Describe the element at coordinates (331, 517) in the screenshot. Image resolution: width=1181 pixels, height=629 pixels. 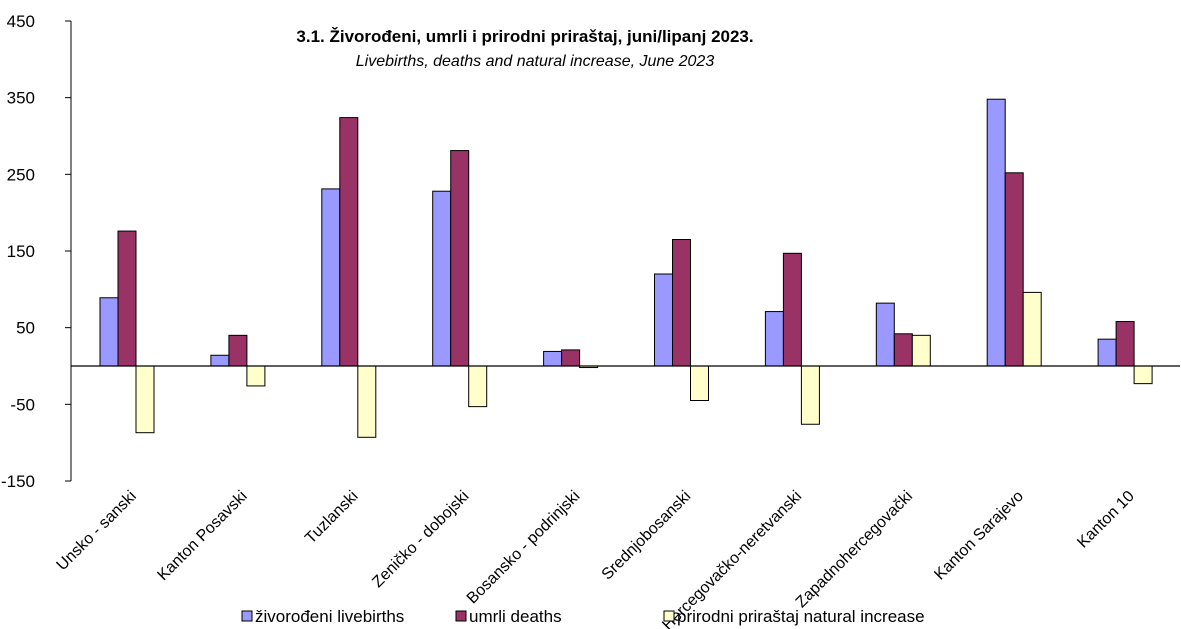
I see `category-label: Tuzlanski` at that location.